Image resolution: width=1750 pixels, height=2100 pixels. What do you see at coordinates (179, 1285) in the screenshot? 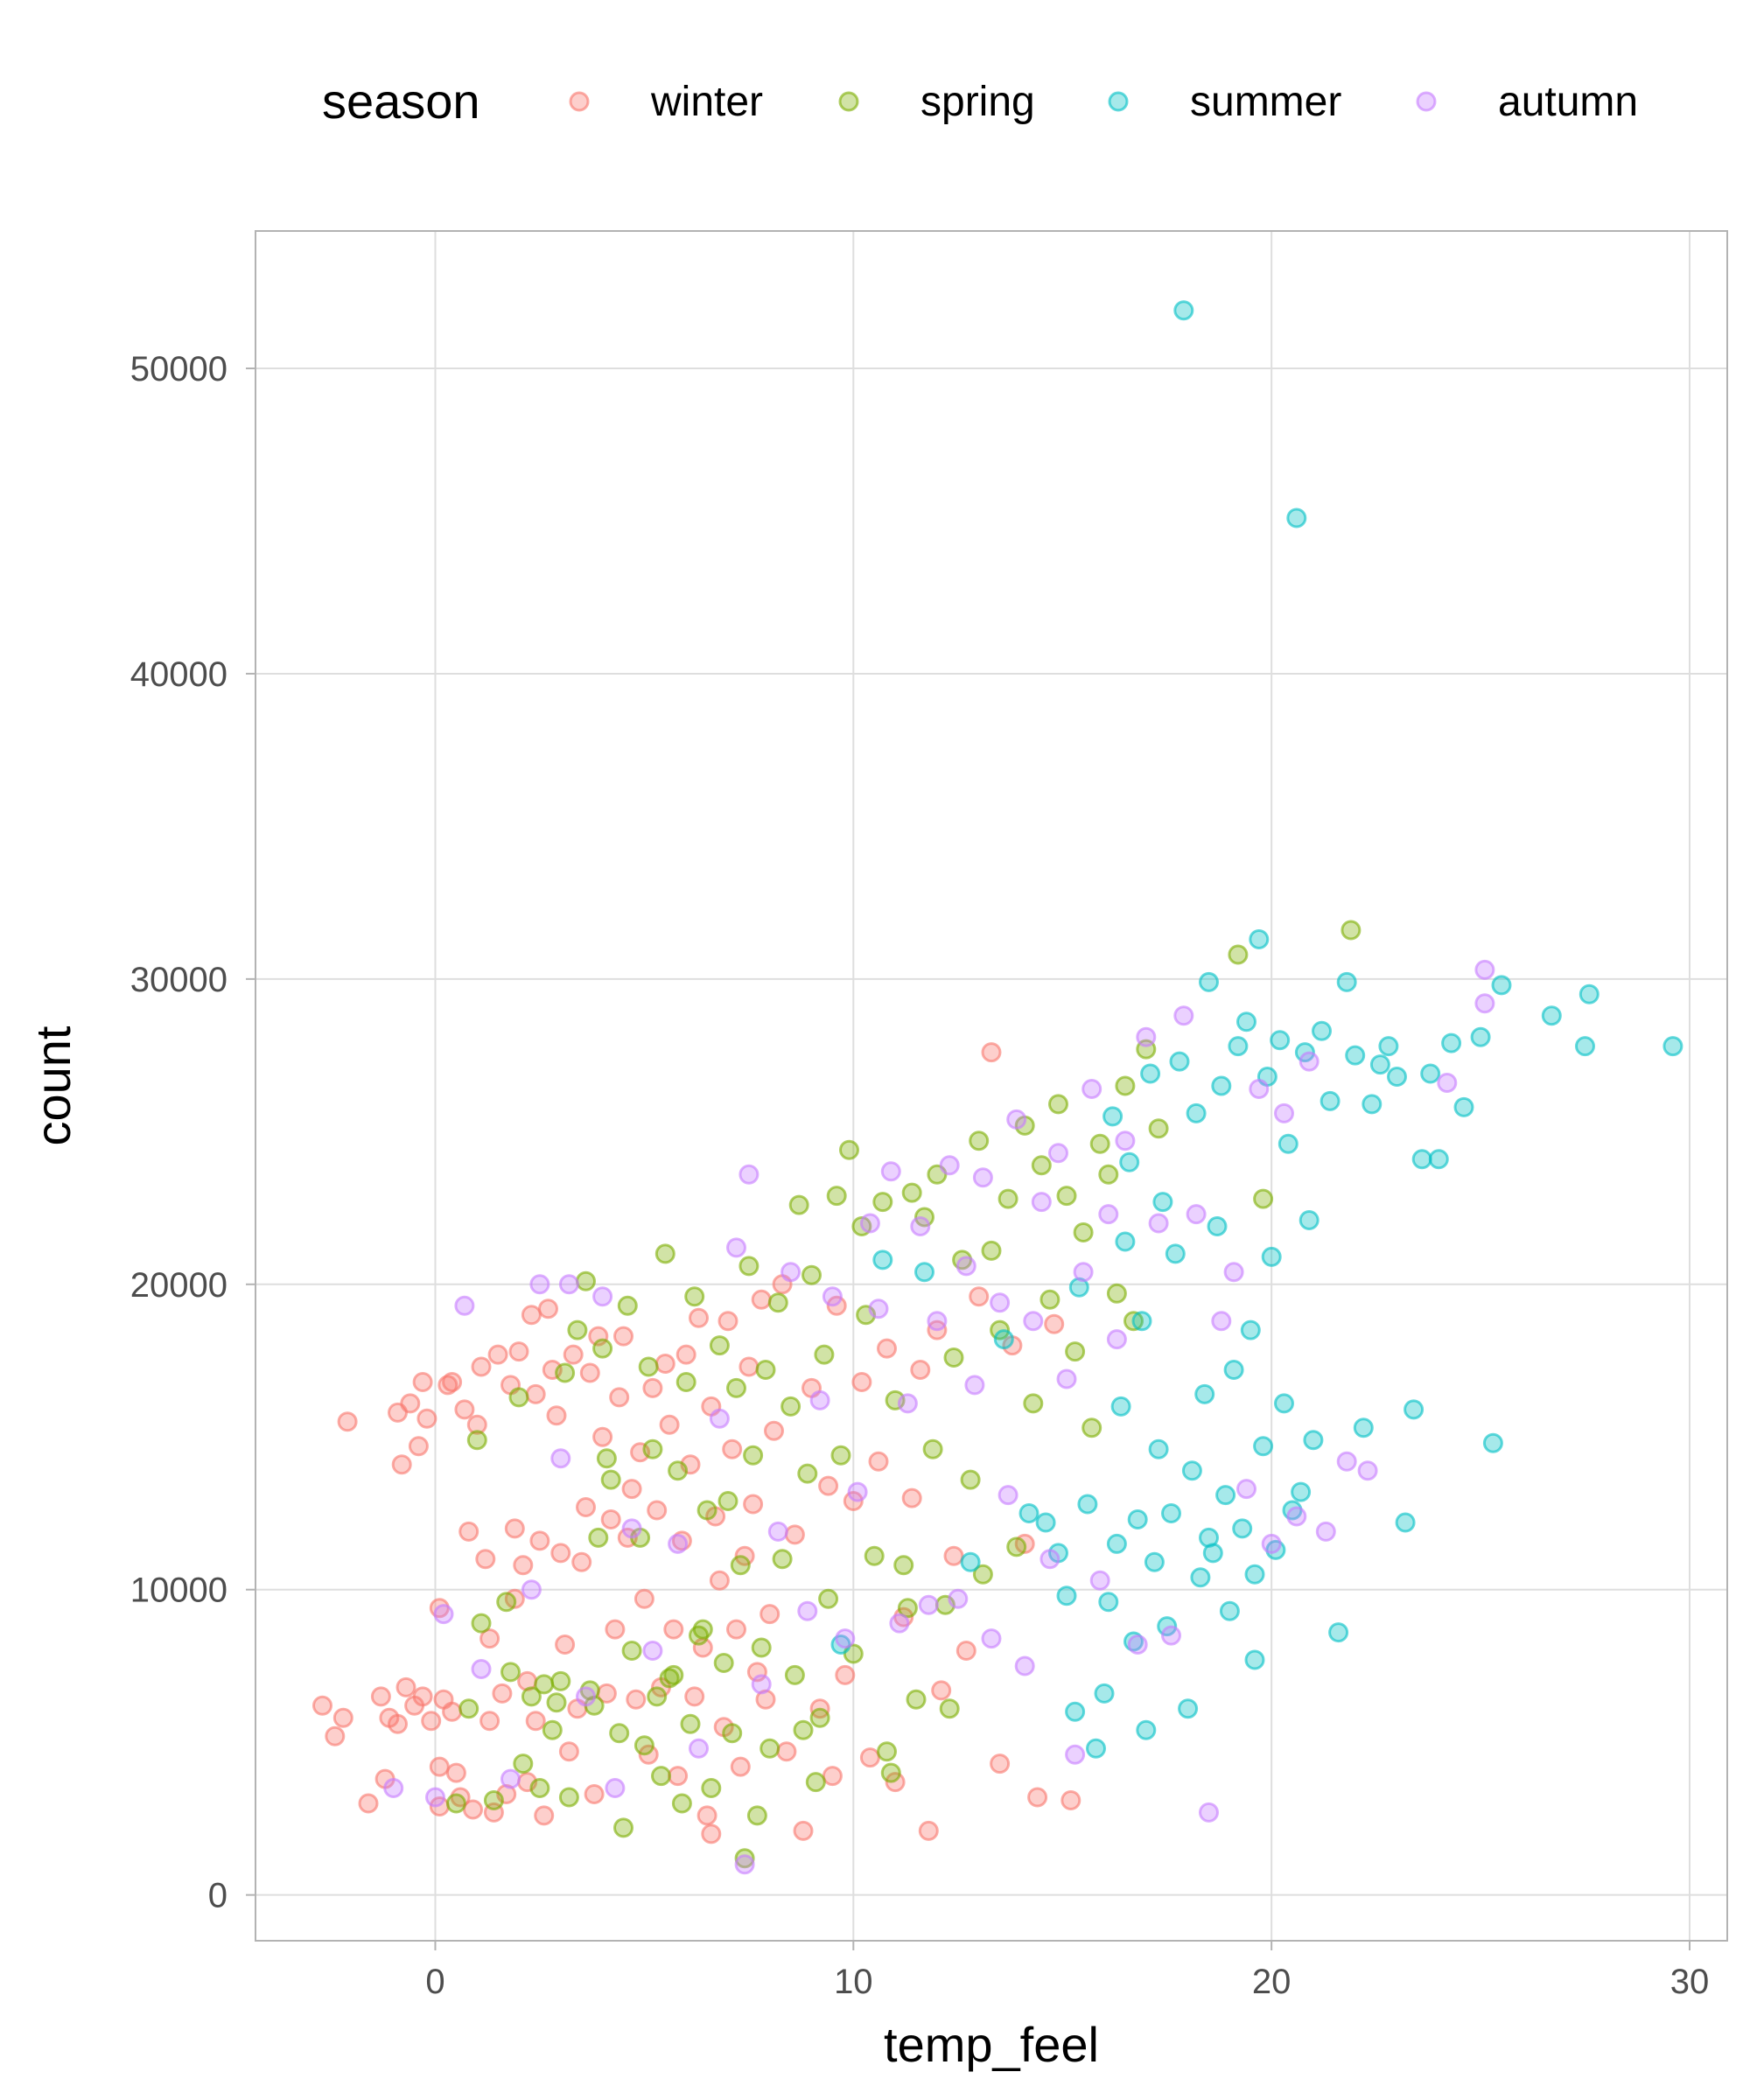
I see `y-tick-label: 20000` at bounding box center [179, 1285].